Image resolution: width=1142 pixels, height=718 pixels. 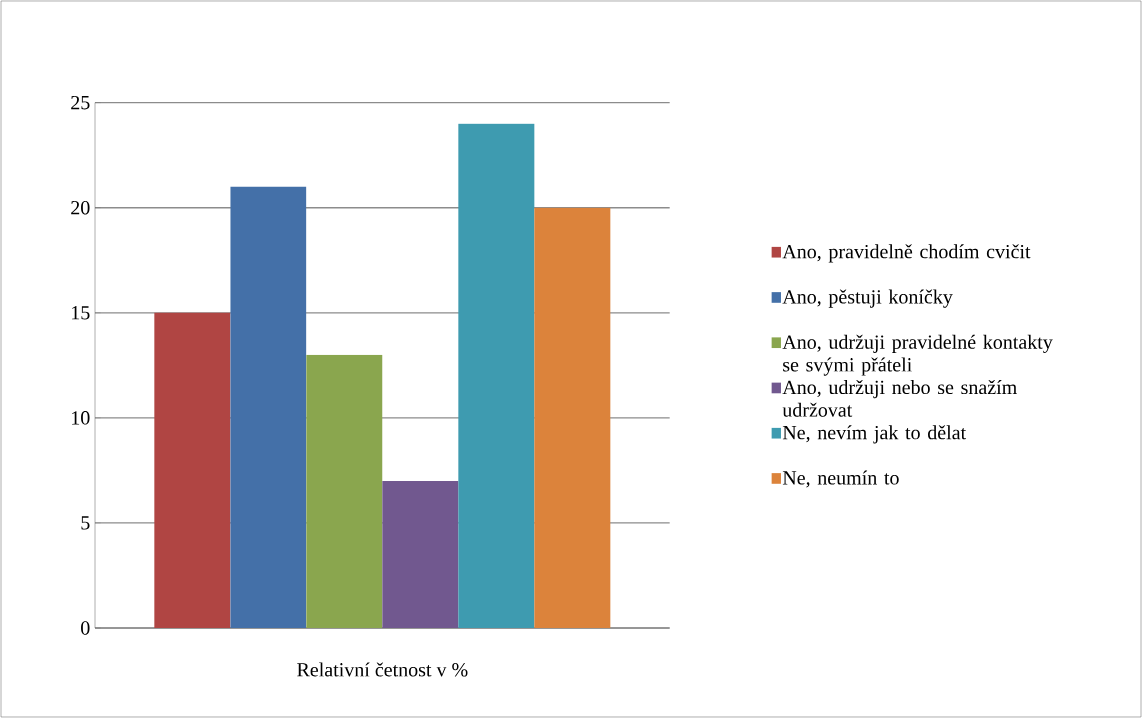 What do you see at coordinates (874, 434) in the screenshot?
I see `legend-label: Ne, nevím jak to dělat` at bounding box center [874, 434].